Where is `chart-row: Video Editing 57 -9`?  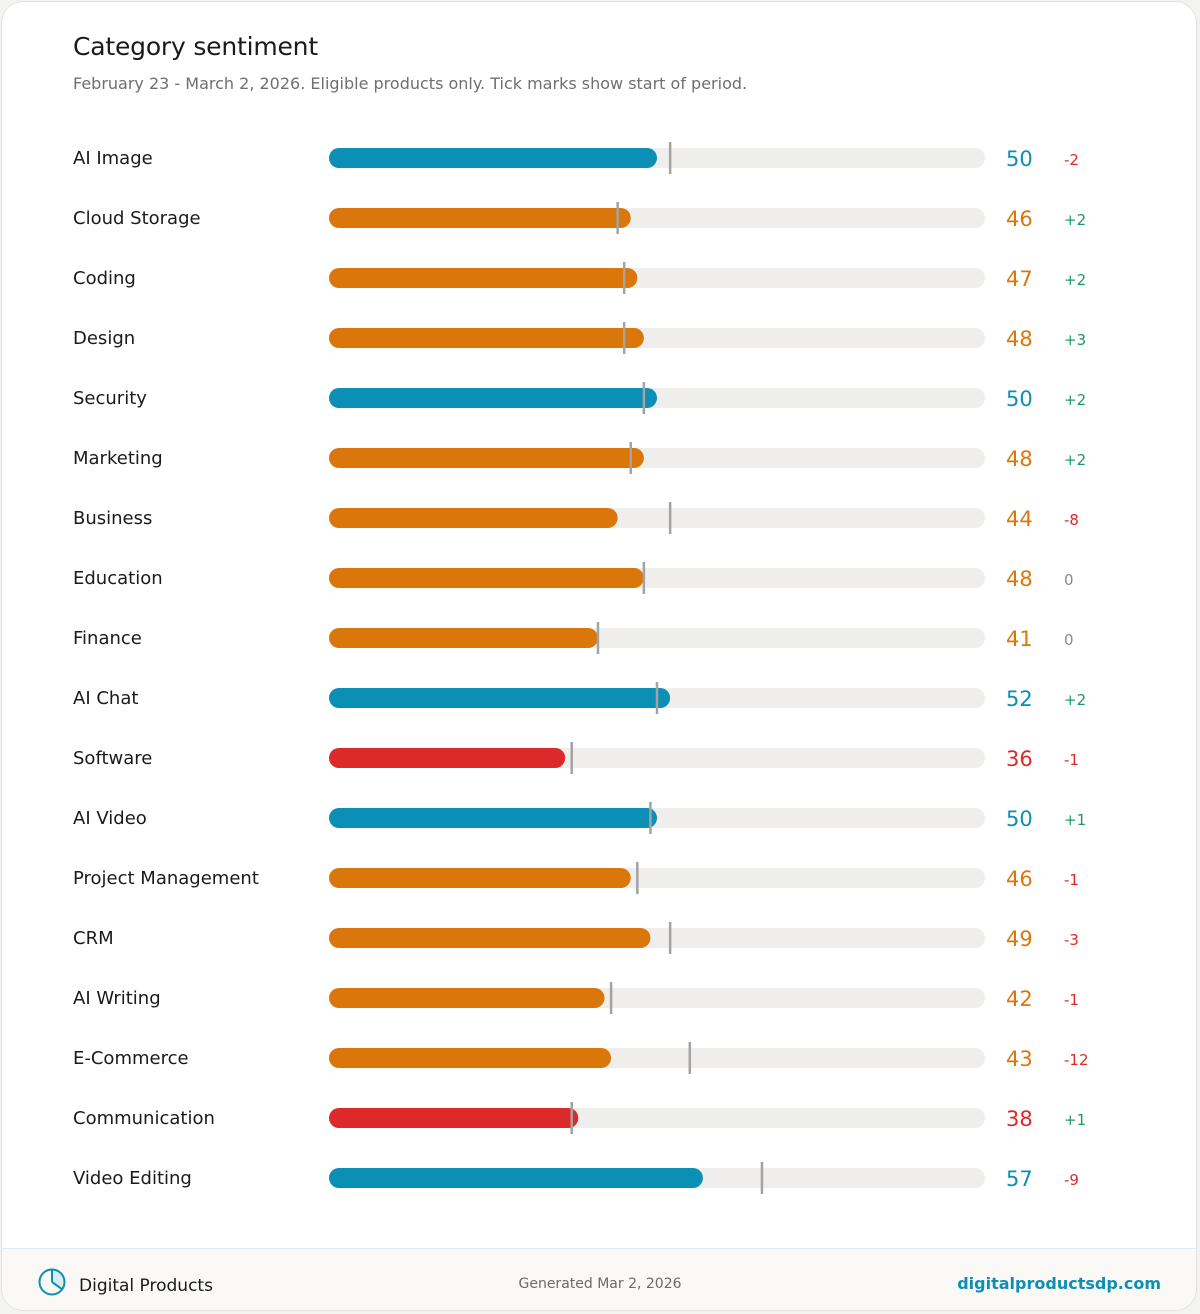
chart-row: Video Editing 57 -9 is located at coordinates (576, 1178).